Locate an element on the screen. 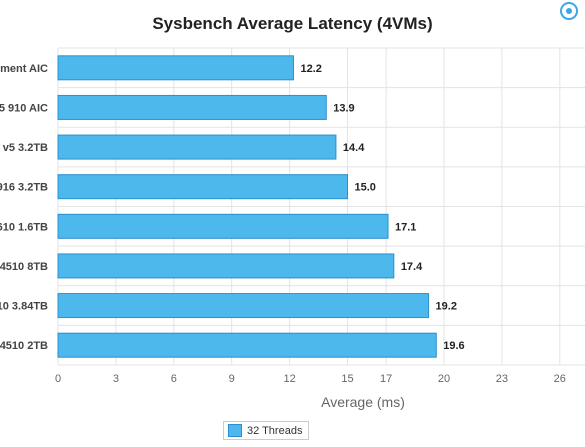  x-tick-label: 12 is located at coordinates (289, 379).